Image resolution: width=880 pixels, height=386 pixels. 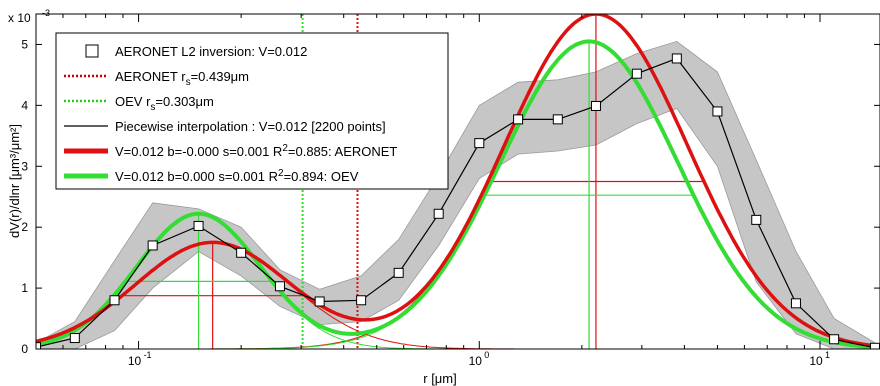 What do you see at coordinates (237, 176) in the screenshot?
I see `legend-entry-text: V=0.012 b=0.000 s=0.001 R2=0.894: OEV` at bounding box center [237, 176].